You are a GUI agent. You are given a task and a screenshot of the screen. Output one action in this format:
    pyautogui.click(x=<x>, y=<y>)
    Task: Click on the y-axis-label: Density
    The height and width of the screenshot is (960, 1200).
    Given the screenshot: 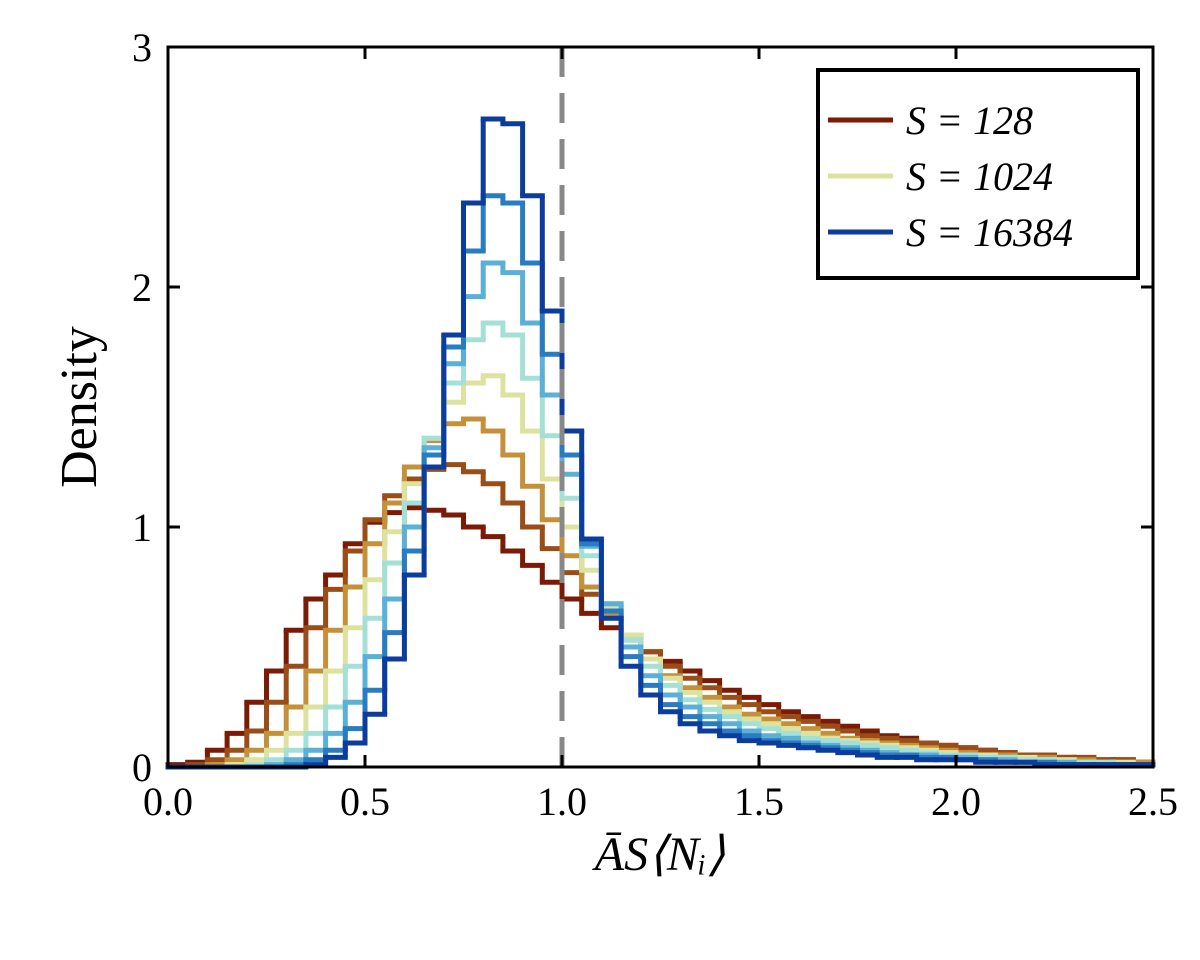 What is the action you would take?
    pyautogui.click(x=79, y=407)
    